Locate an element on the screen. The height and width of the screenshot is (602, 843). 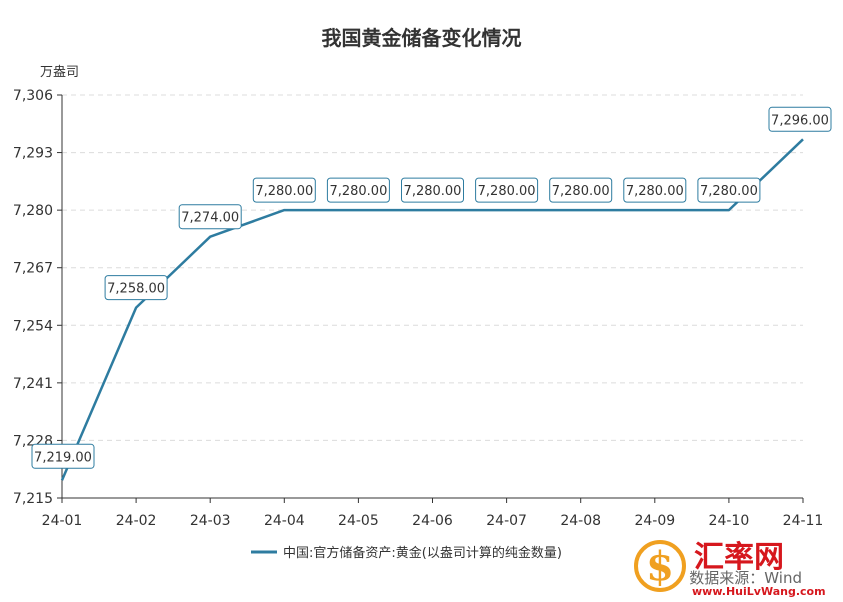
y-tick-label: 7,267 is located at coordinates (33, 269).